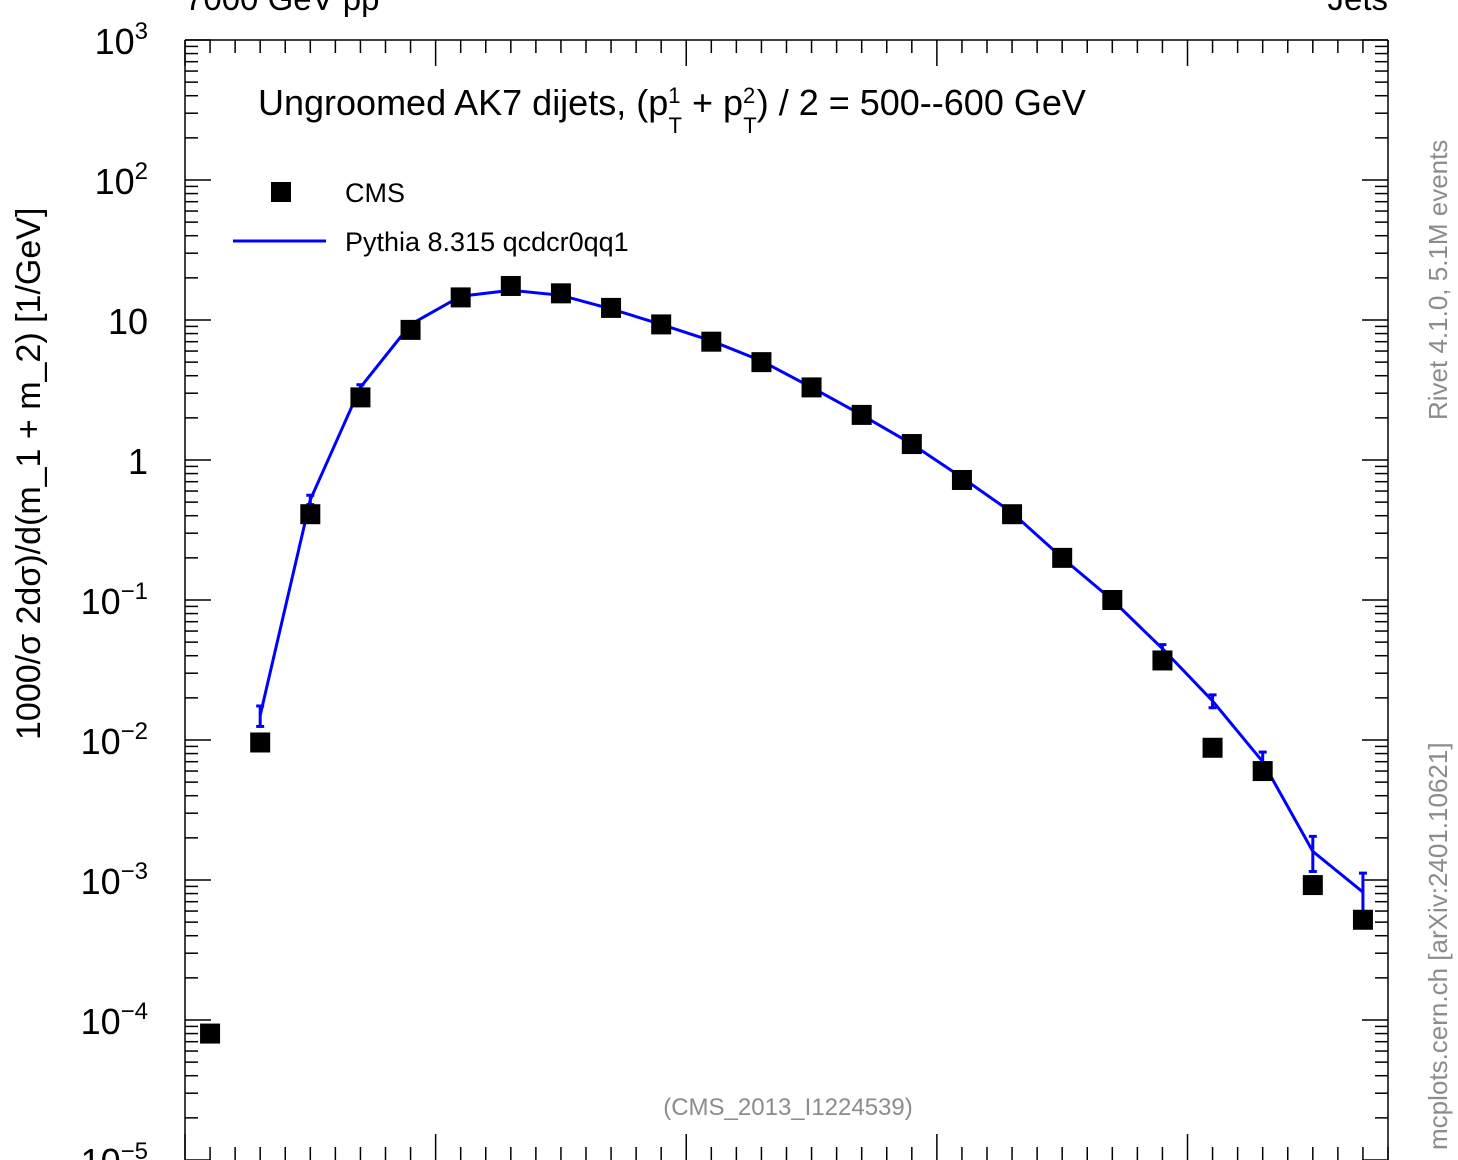  What do you see at coordinates (114, 740) in the screenshot?
I see `y-tick-label: 10⁻²` at bounding box center [114, 740].